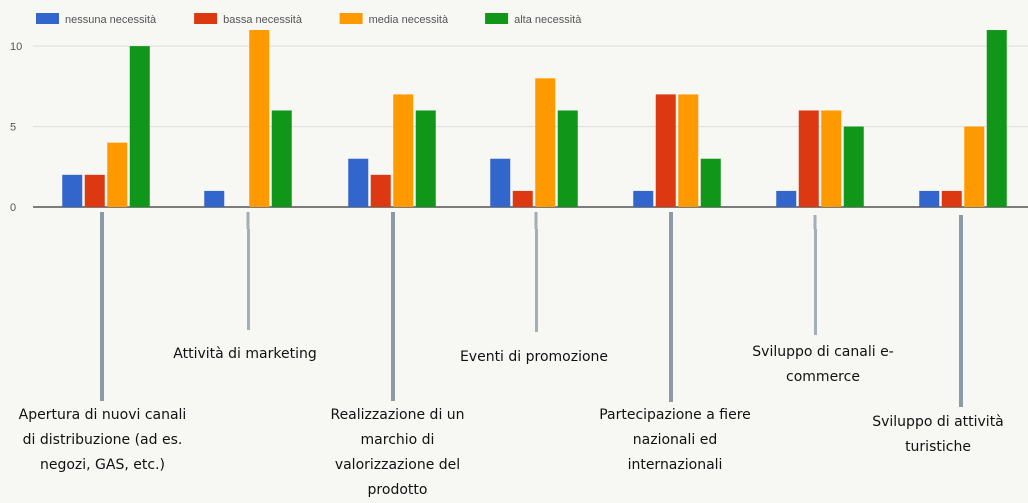  I want to click on legend-item-label: alta necessità, so click(548, 20).